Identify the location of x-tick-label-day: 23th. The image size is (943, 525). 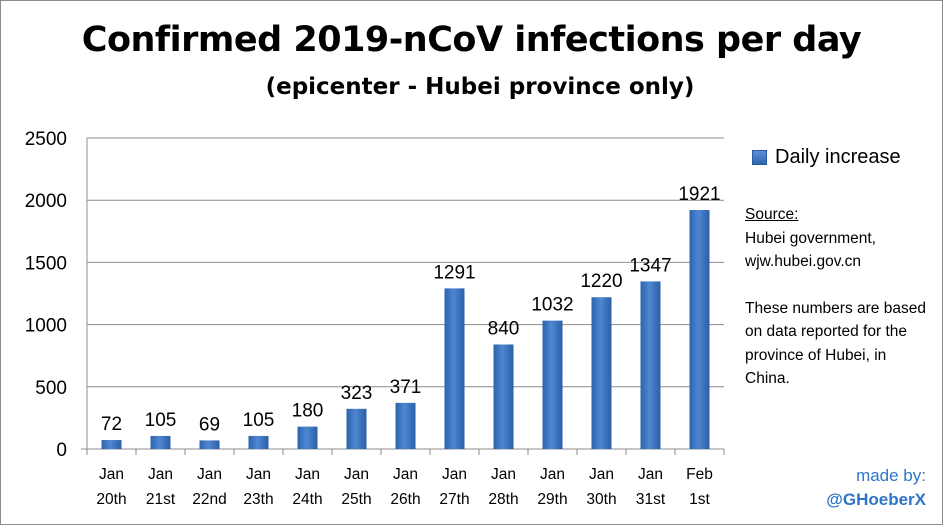
(258, 499).